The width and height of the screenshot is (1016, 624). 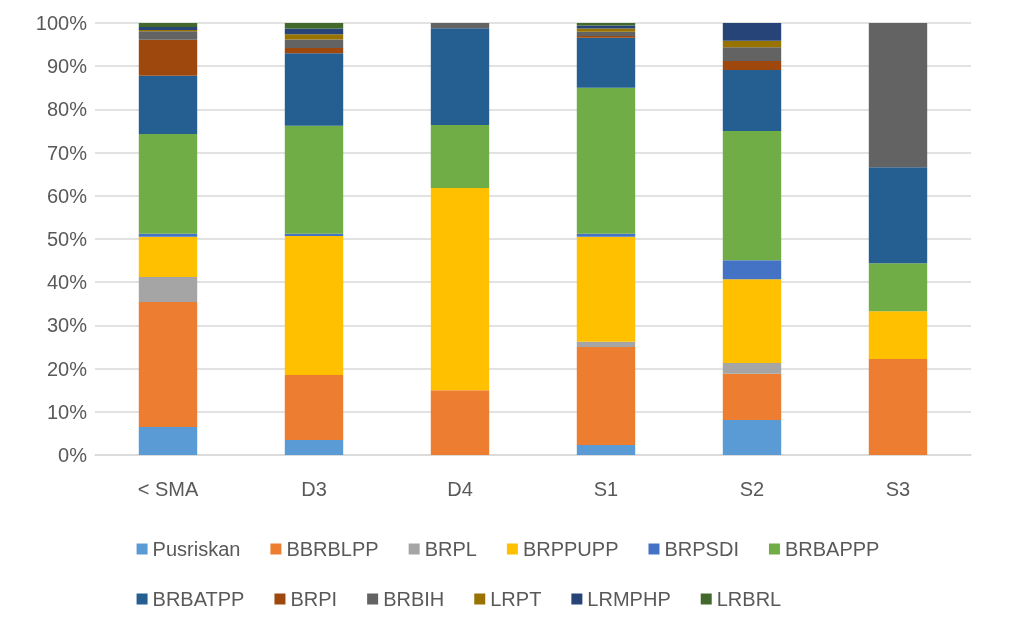 What do you see at coordinates (749, 599) in the screenshot?
I see `legend-label: LRBRL` at bounding box center [749, 599].